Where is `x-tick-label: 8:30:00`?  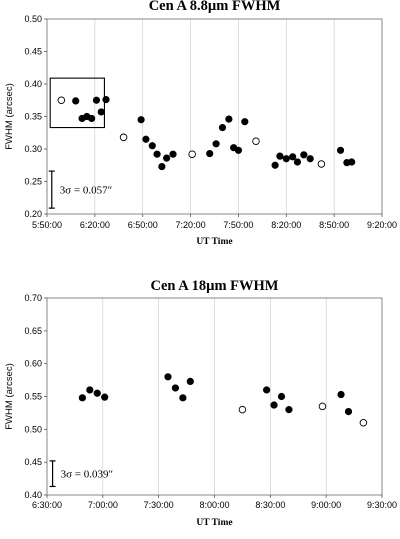
x-tick-label: 8:30:00 is located at coordinates (270, 505).